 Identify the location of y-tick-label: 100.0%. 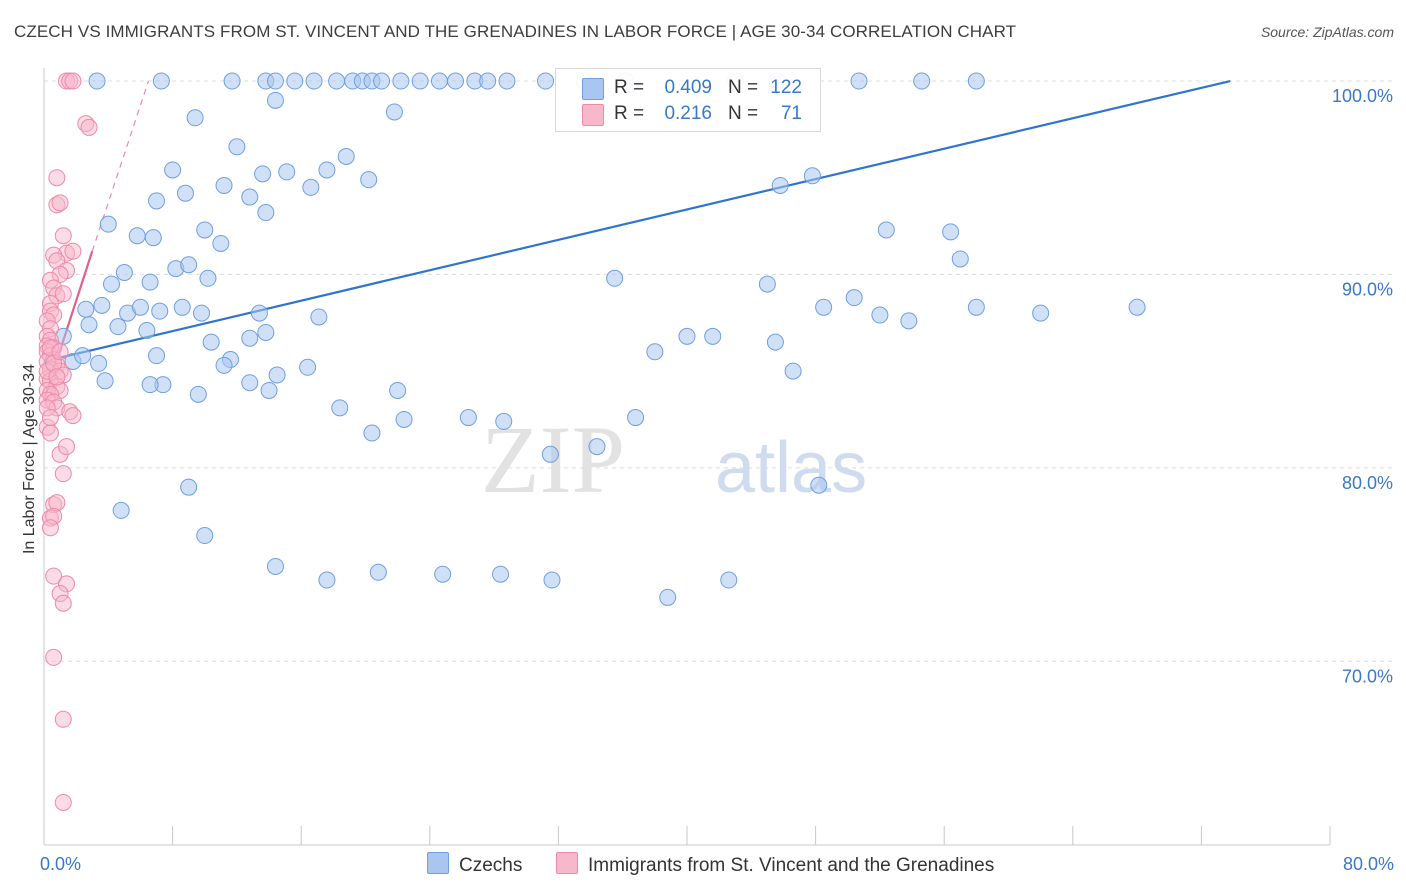
(1362, 96).